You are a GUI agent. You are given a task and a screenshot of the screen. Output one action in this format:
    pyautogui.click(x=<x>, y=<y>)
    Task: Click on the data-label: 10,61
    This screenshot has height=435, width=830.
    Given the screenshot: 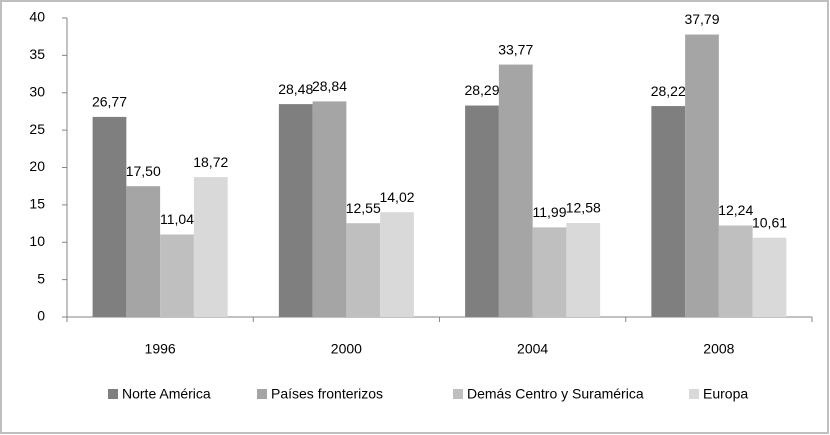 What is the action you would take?
    pyautogui.click(x=769, y=222)
    